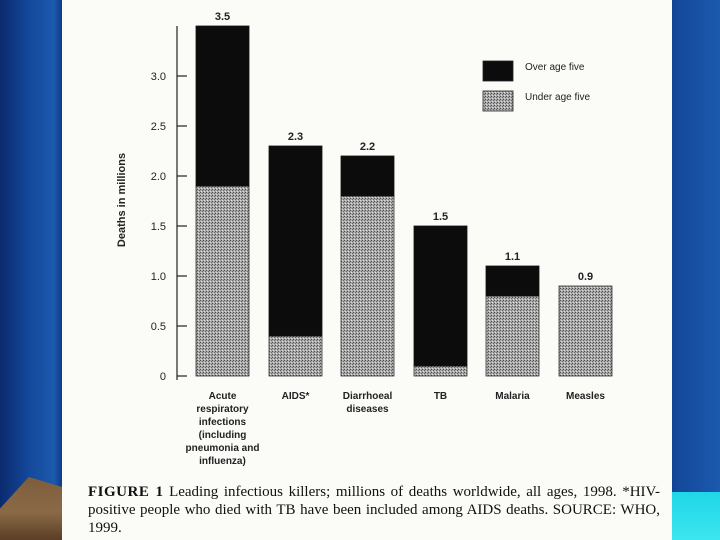  I want to click on y-tick-label: 0.5, so click(158, 327).